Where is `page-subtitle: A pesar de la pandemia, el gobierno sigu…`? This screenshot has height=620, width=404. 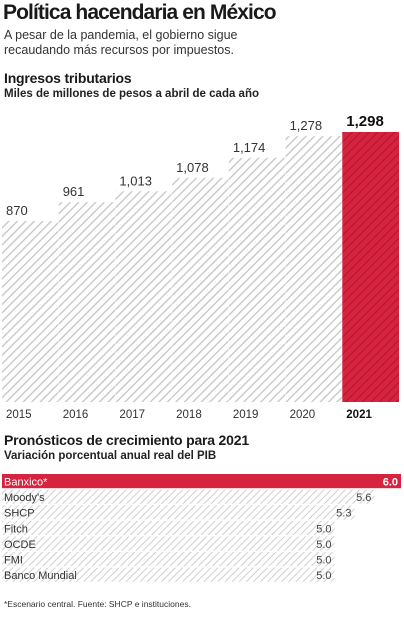 page-subtitle: A pesar de la pandemia, el gobierno sigu… is located at coordinates (121, 42).